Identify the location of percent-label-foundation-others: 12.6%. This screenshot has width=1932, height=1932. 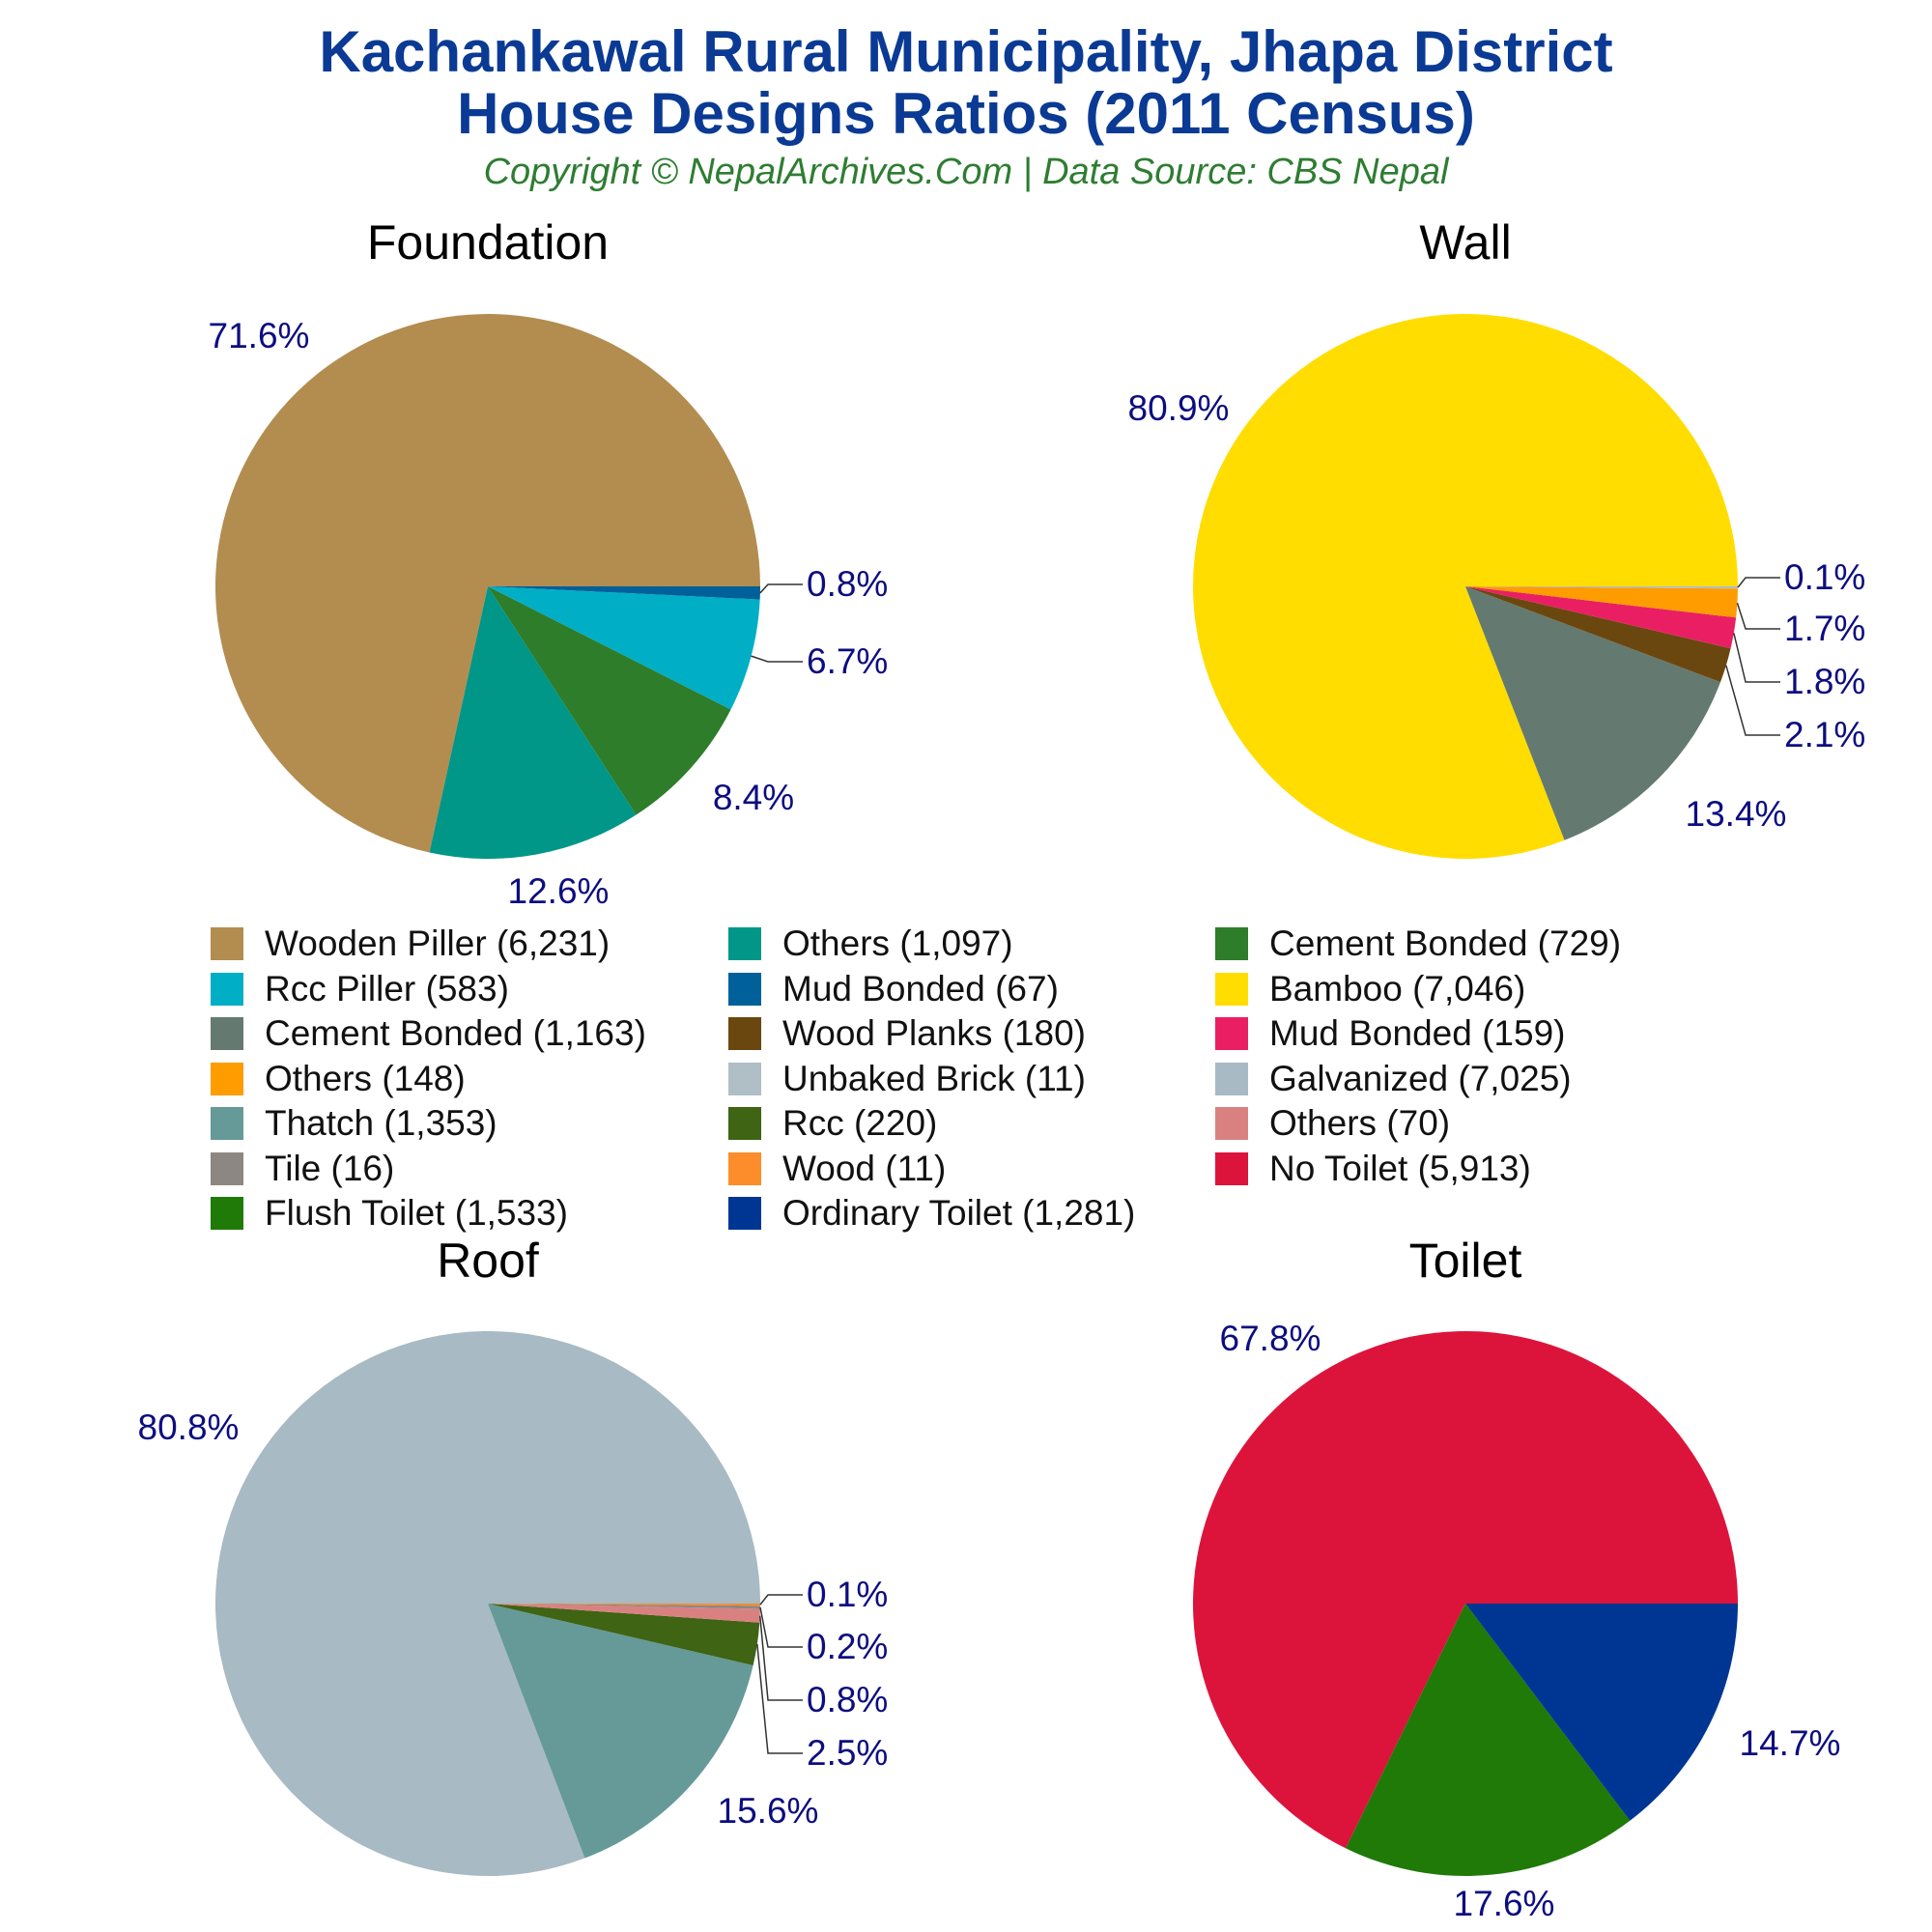
(559, 891).